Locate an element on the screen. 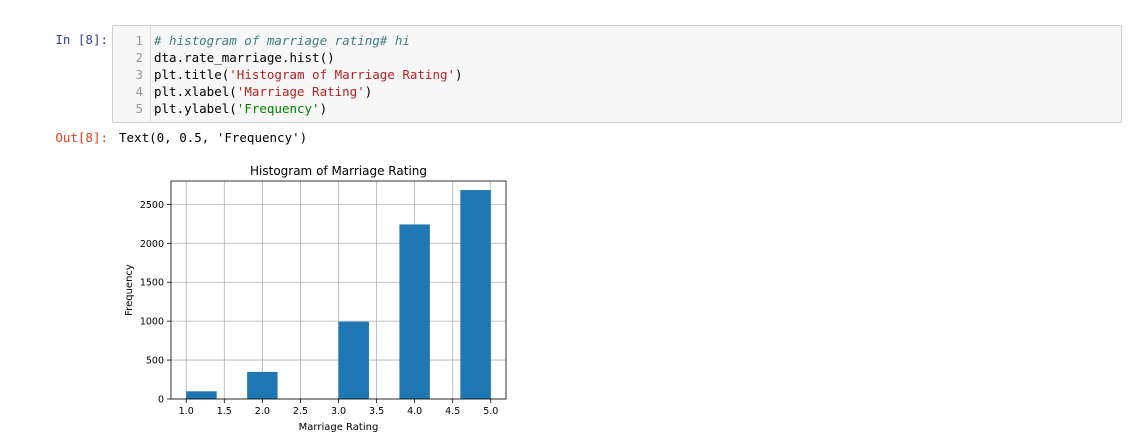  line-number: 3 is located at coordinates (139, 74).